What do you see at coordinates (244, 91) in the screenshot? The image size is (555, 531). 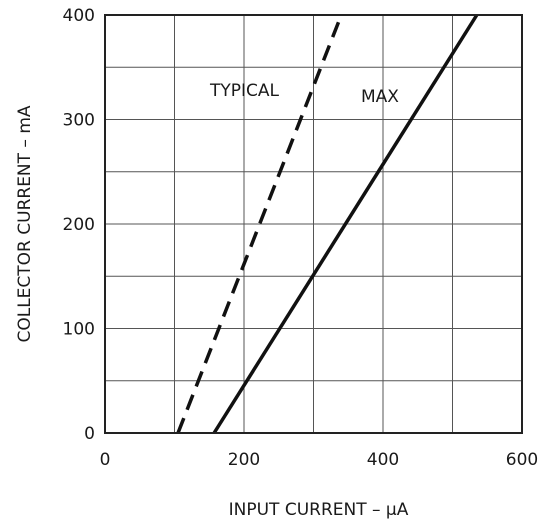 I see `annotation-typical: TYPICAL` at bounding box center [244, 91].